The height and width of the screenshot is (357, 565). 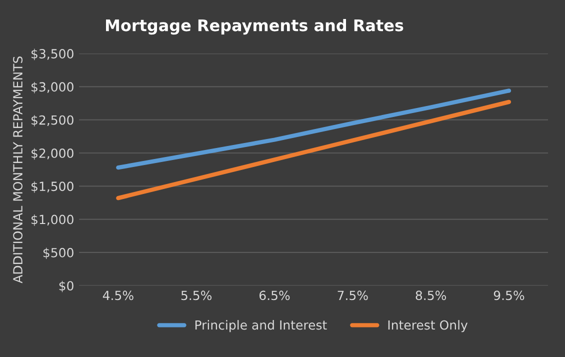 I want to click on y-tick-label: $3,000, so click(x=53, y=88).